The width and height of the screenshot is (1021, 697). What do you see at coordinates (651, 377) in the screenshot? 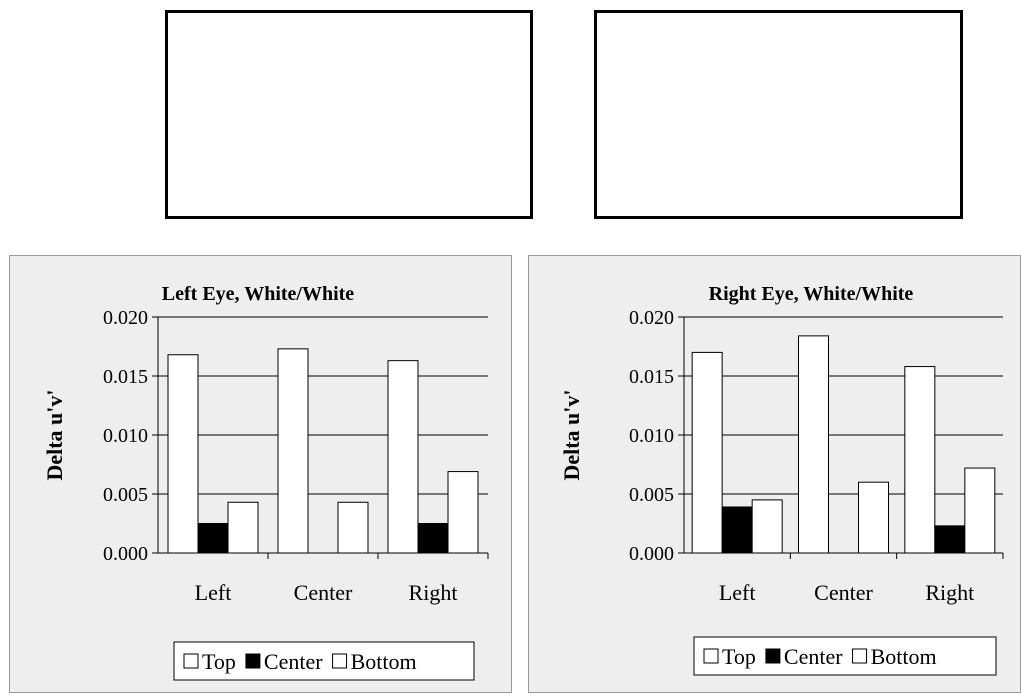
I see `right-eye-y-tick-label: 0.015` at bounding box center [651, 377].